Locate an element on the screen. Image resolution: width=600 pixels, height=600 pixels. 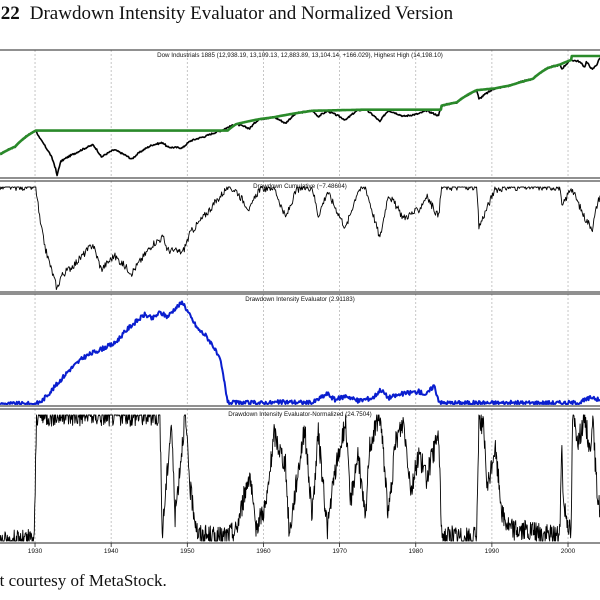
x-tick-label-7: 2000 is located at coordinates (568, 551).